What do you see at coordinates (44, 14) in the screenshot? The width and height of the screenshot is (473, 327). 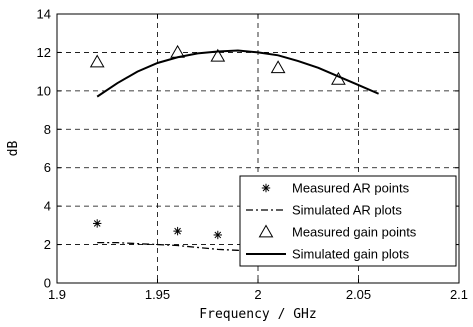 I see `y-tick-label: 14` at bounding box center [44, 14].